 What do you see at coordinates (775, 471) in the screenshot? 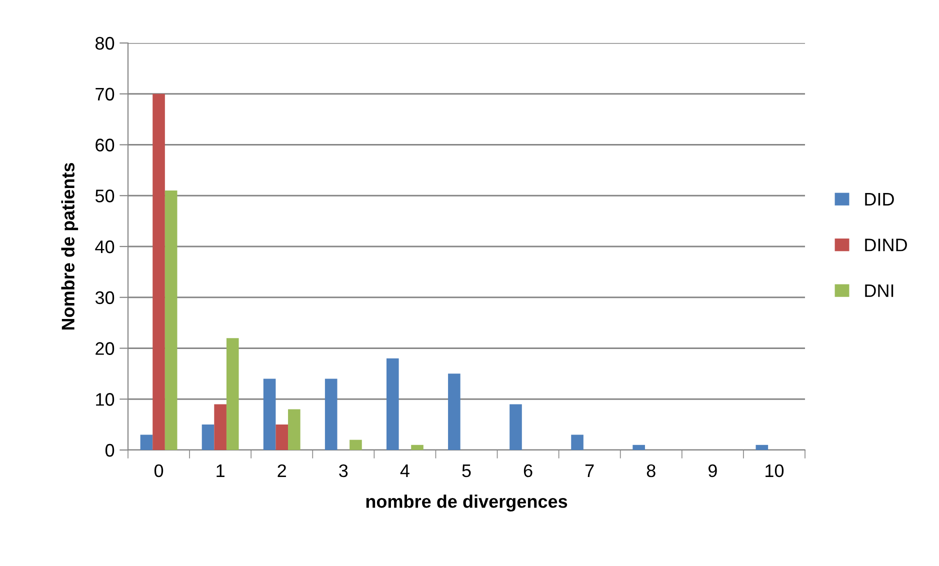
I see `x-tick-label: 10` at bounding box center [775, 471].